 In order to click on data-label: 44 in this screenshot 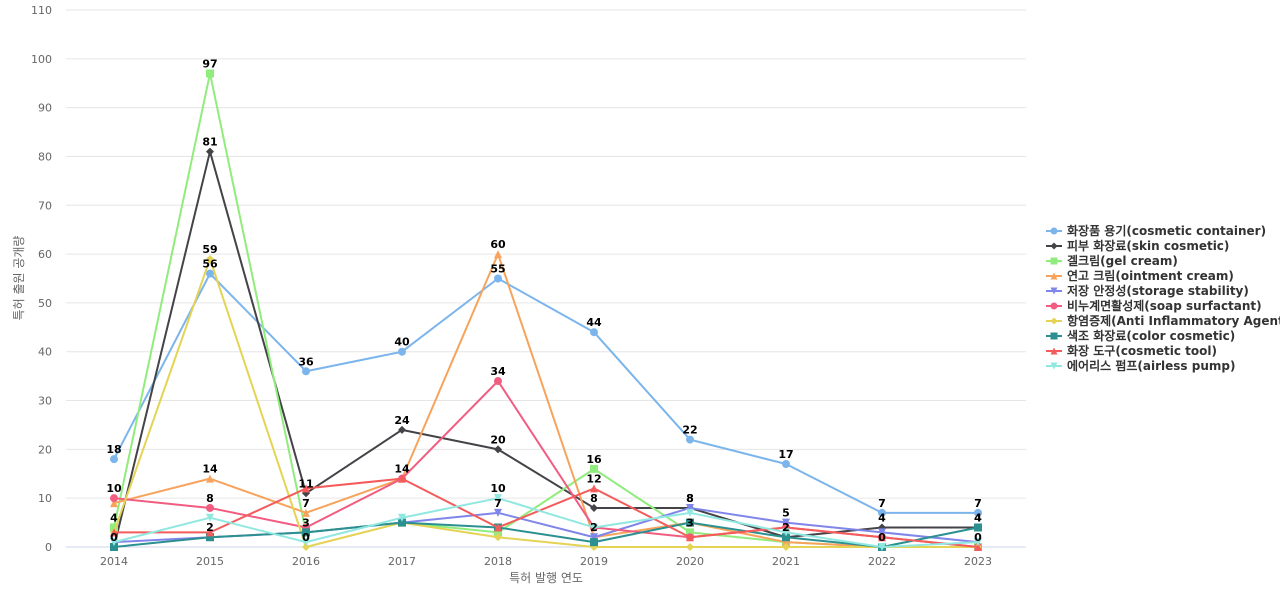, I will do `click(594, 322)`.